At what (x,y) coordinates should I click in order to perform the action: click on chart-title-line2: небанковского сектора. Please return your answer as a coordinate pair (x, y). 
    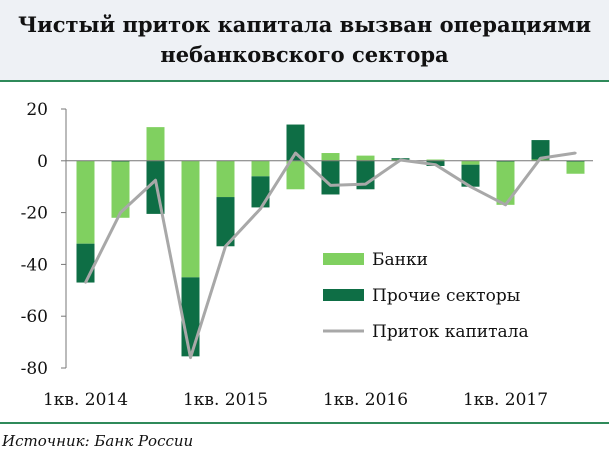
    Looking at the image, I should click on (304, 54).